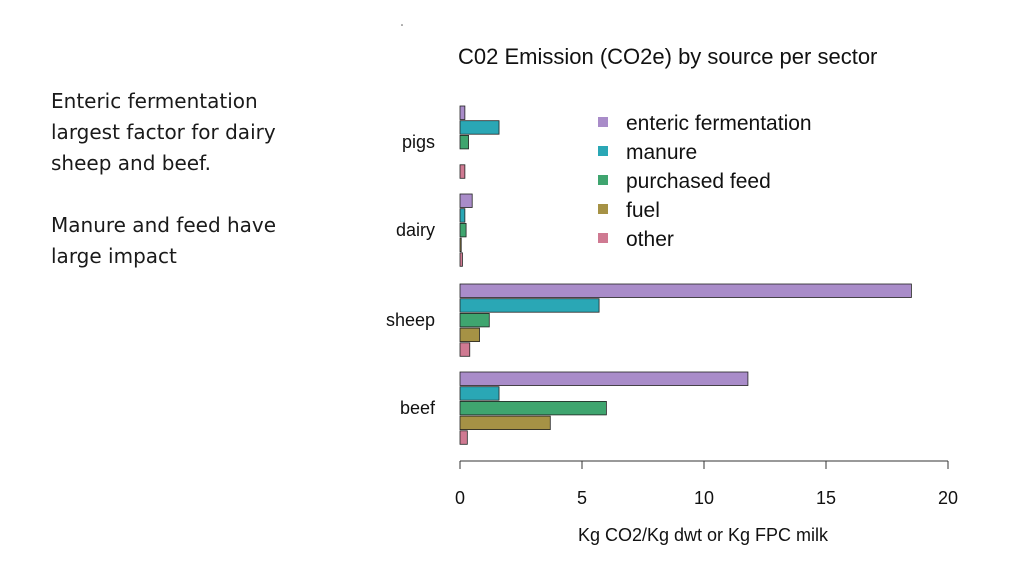 The width and height of the screenshot is (1024, 576). What do you see at coordinates (603, 180) in the screenshot?
I see `legend-swatch-purchased-feed` at bounding box center [603, 180].